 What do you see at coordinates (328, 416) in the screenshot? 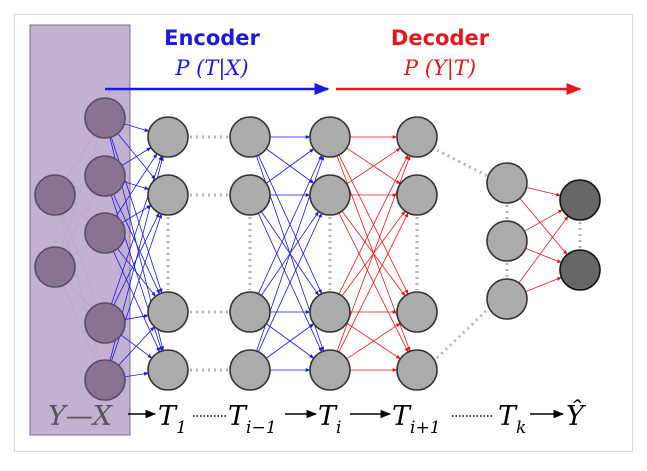
I see `label-ti-main: T` at bounding box center [328, 416].